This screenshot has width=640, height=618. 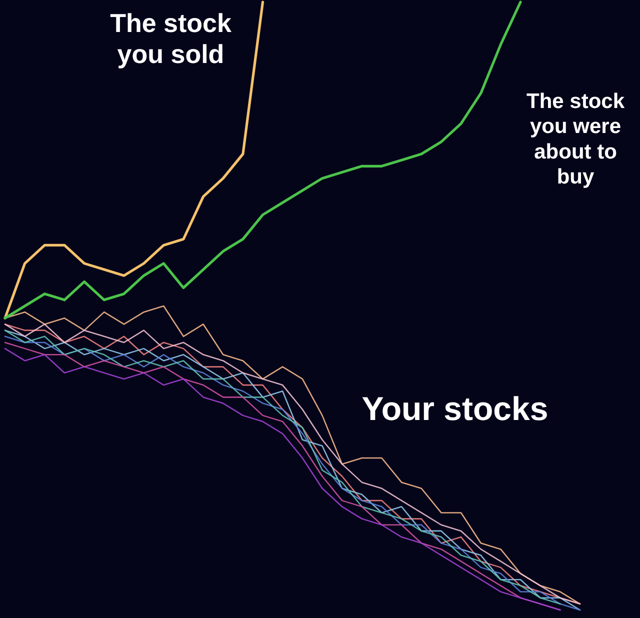 I want to click on annotation: Your stocks, so click(x=455, y=408).